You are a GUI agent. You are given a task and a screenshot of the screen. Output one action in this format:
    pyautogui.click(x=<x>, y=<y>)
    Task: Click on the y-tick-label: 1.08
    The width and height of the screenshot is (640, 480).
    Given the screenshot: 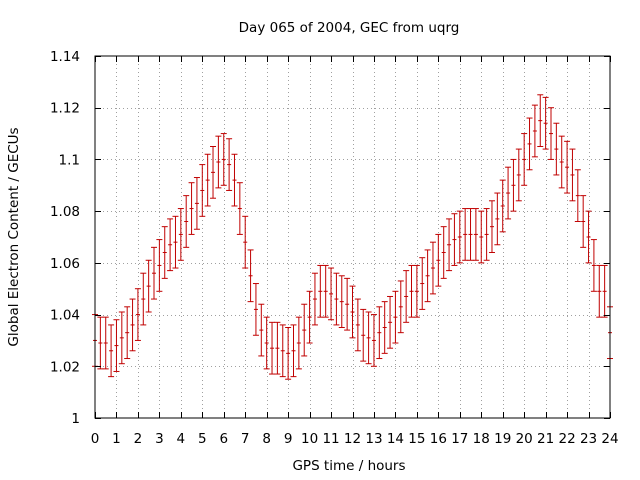 What is the action you would take?
    pyautogui.click(x=65, y=212)
    